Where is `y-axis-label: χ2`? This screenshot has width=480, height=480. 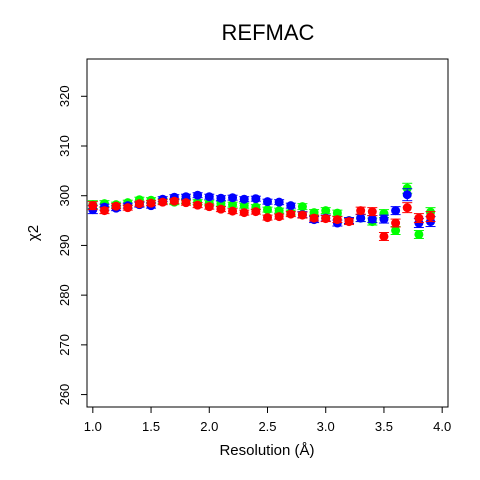 y-axis-label: χ2 is located at coordinates (33, 233).